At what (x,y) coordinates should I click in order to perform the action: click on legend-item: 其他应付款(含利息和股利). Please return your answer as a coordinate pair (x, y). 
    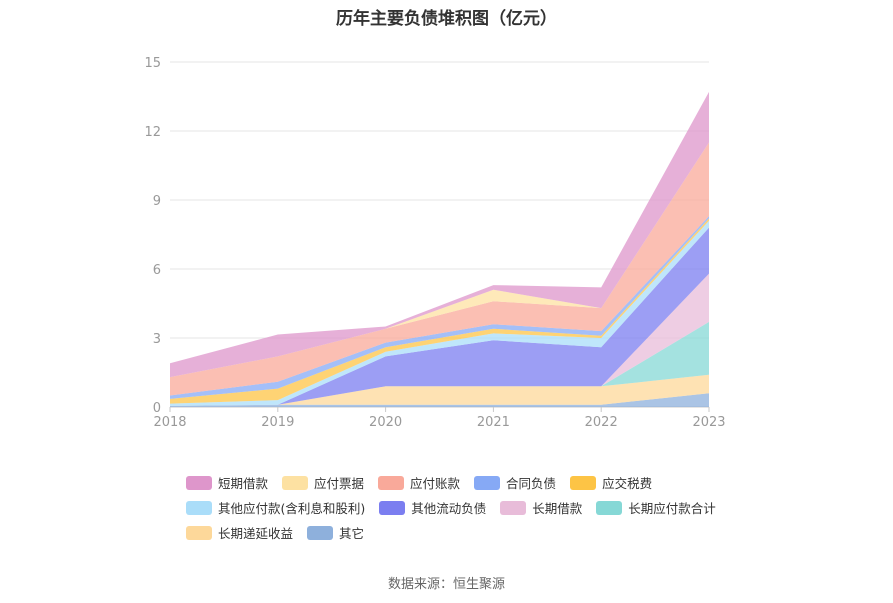
    Looking at the image, I should click on (275, 507).